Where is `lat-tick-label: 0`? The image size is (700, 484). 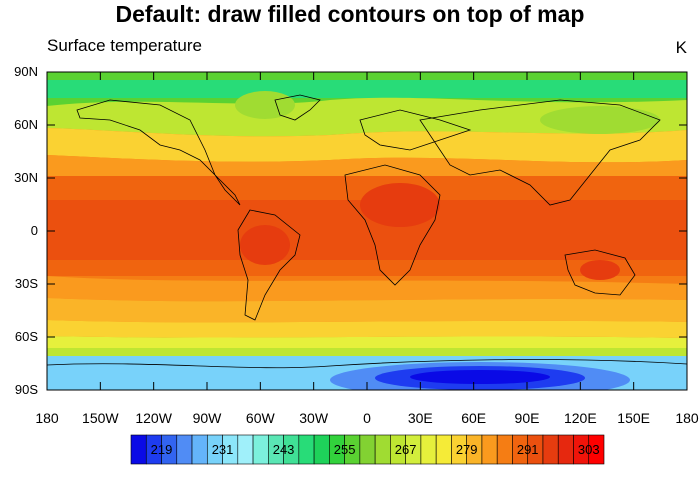
lat-tick-label: 0 is located at coordinates (34, 230).